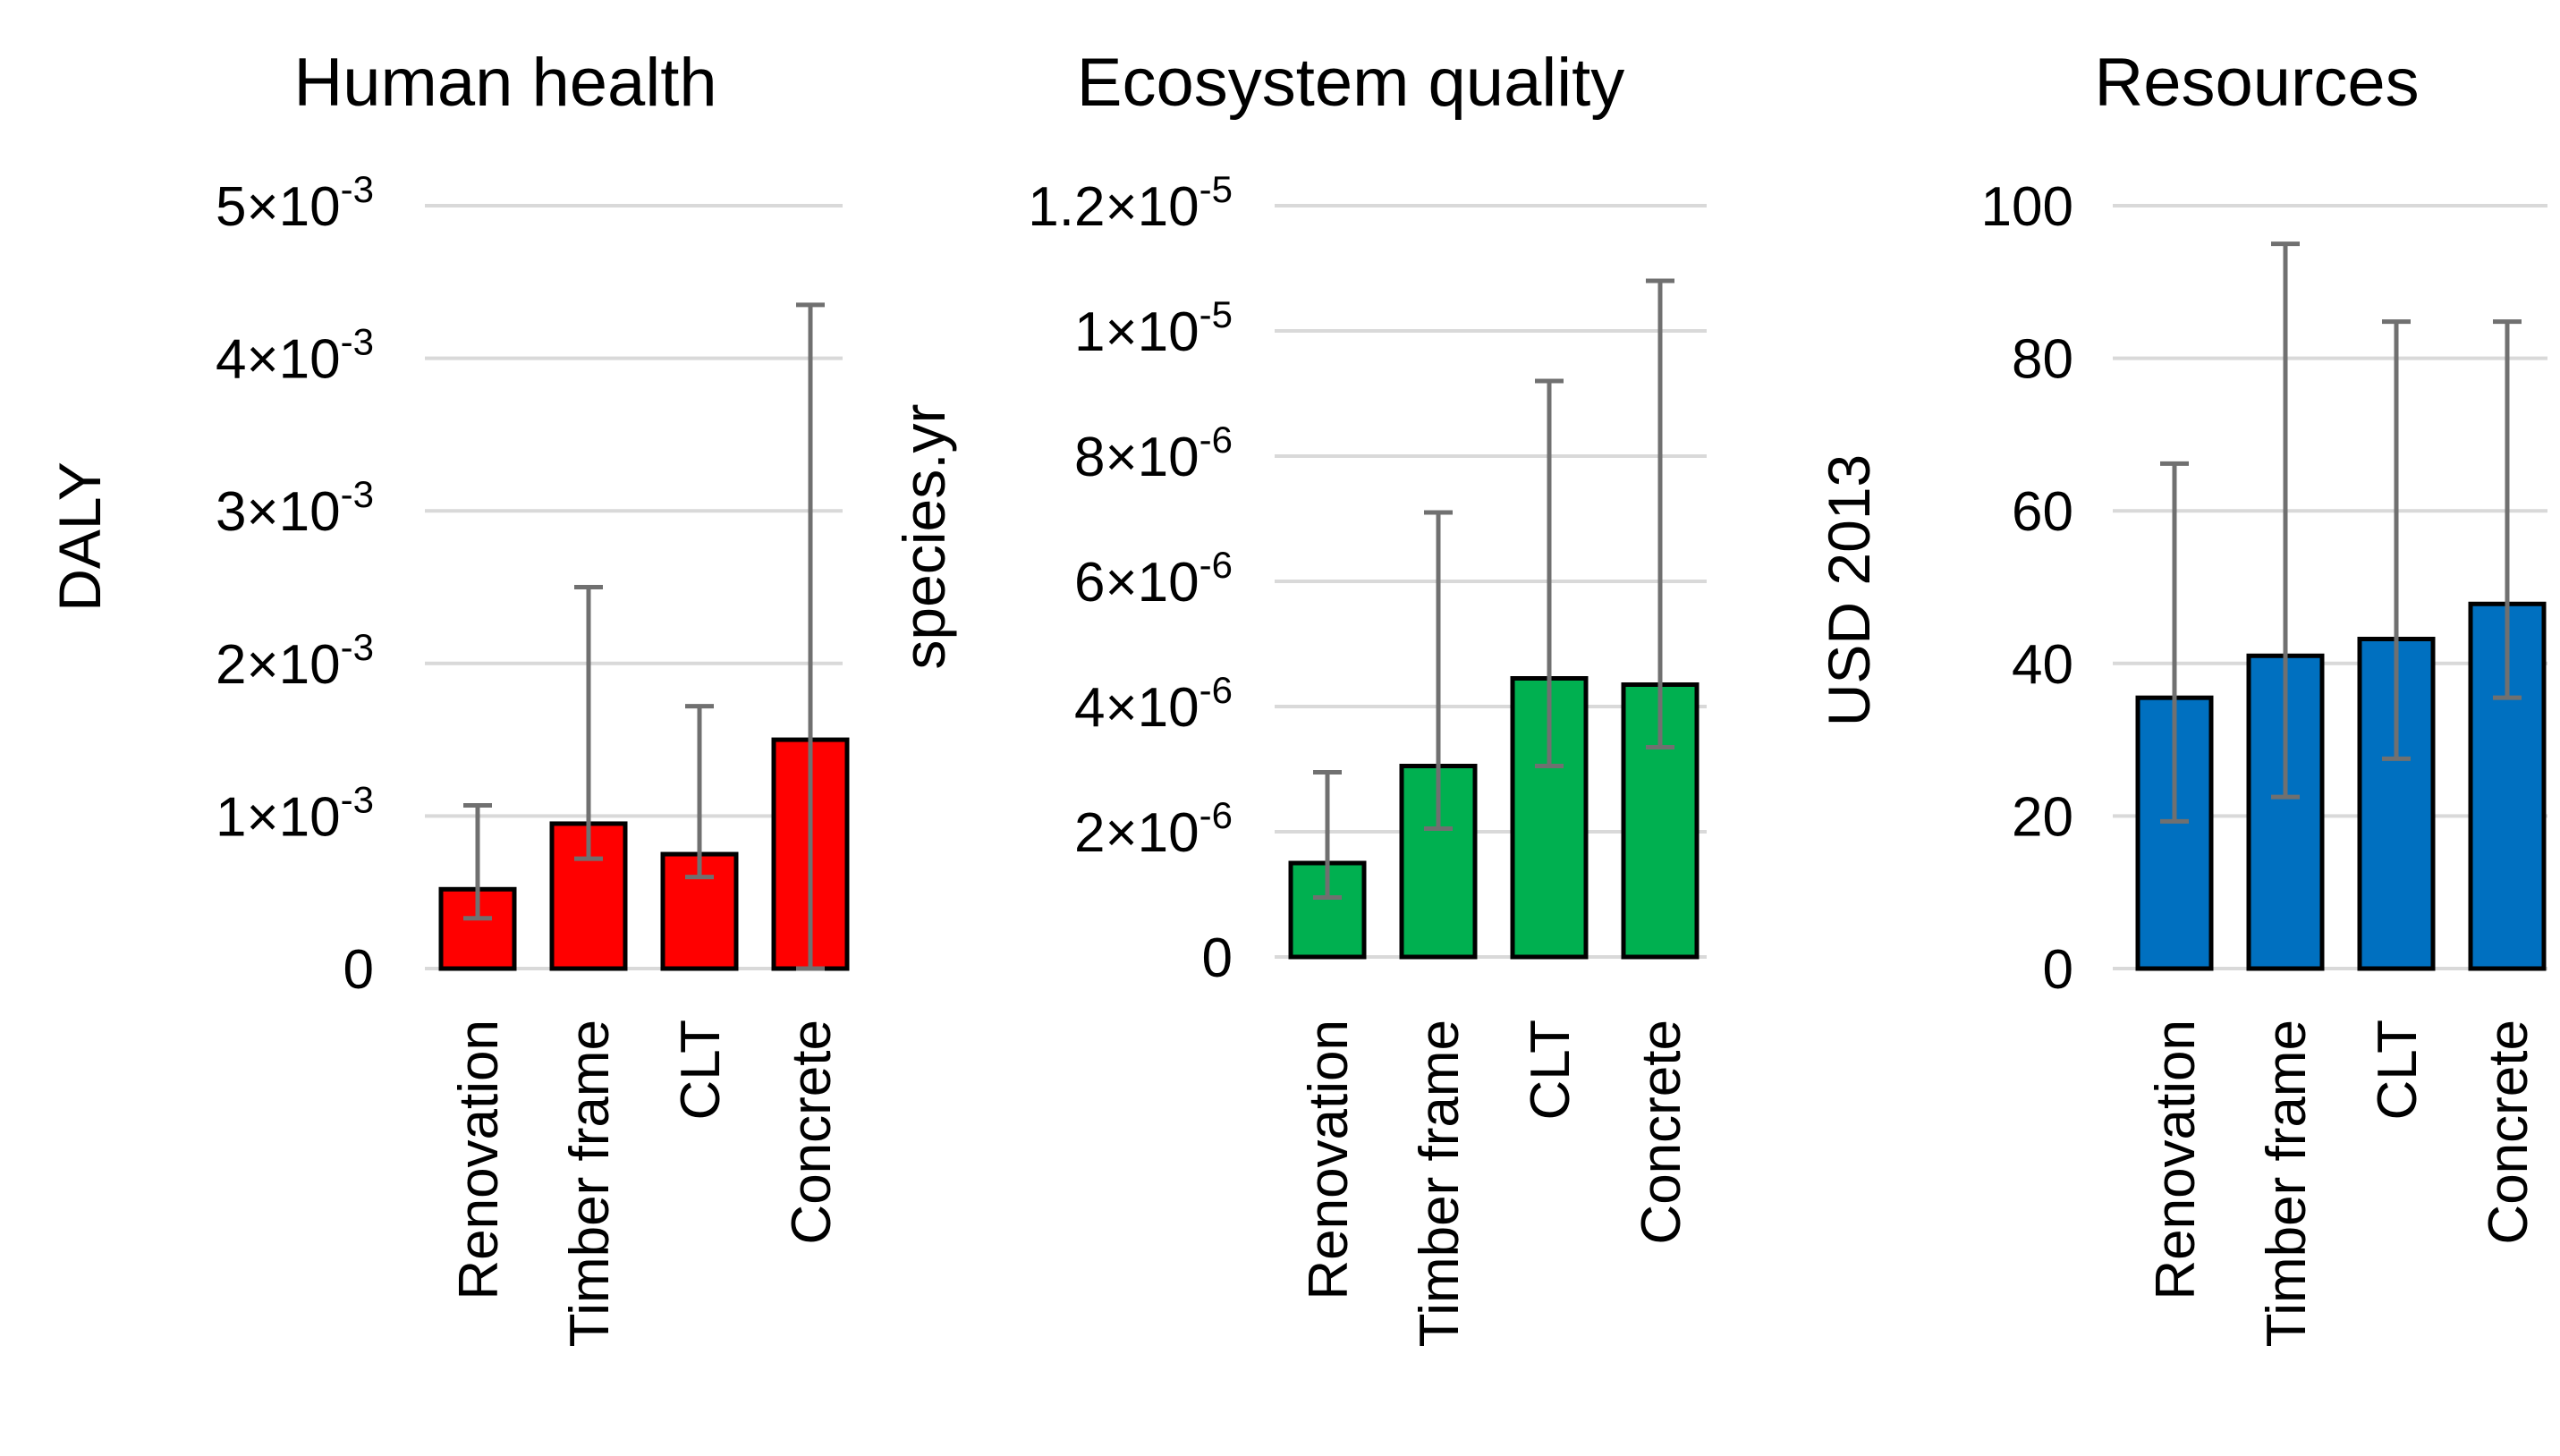 The height and width of the screenshot is (1456, 2560). What do you see at coordinates (1130, 203) in the screenshot?
I see `y-tick-label: 1.2×10⁻⁵` at bounding box center [1130, 203].